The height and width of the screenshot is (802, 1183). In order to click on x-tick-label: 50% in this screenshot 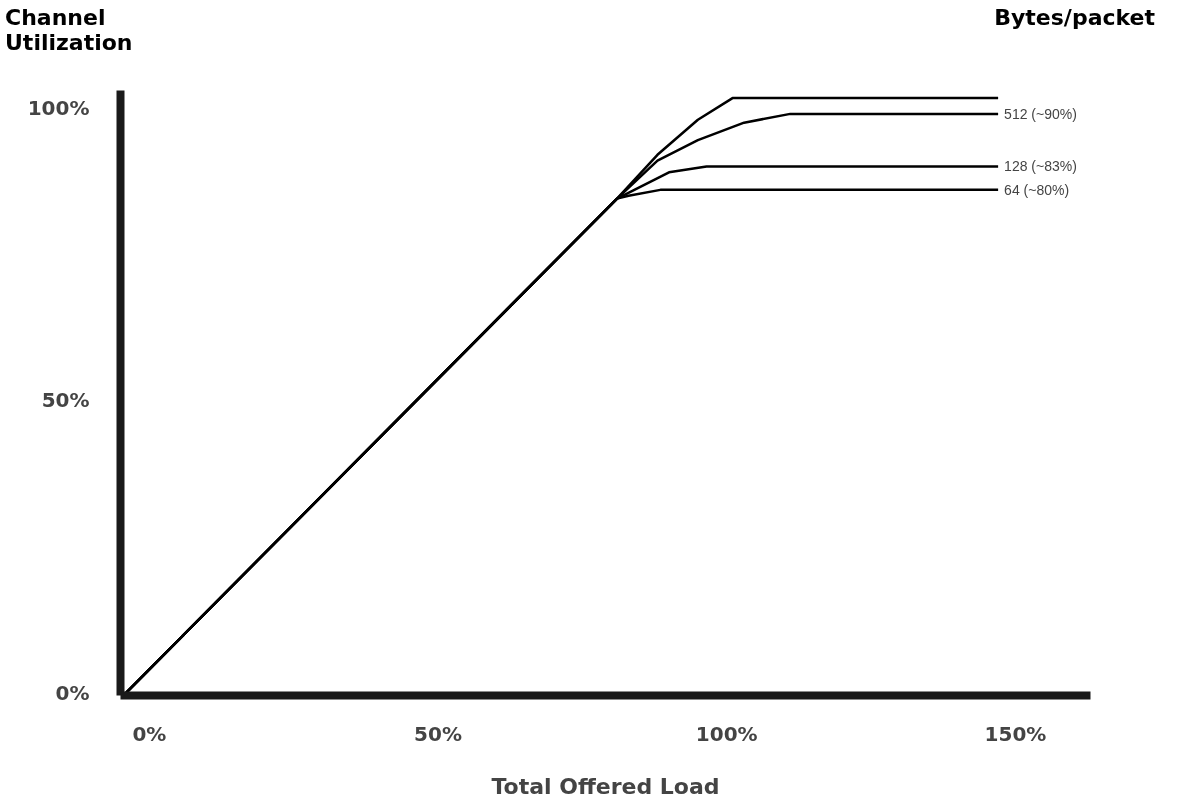, I will do `click(438, 733)`.